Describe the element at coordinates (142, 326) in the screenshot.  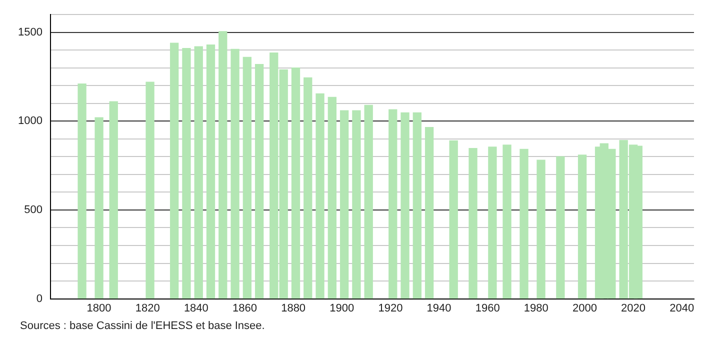
I see `source-note: Sources : base Cassini de l'EHESS et base Insee.` at that location.